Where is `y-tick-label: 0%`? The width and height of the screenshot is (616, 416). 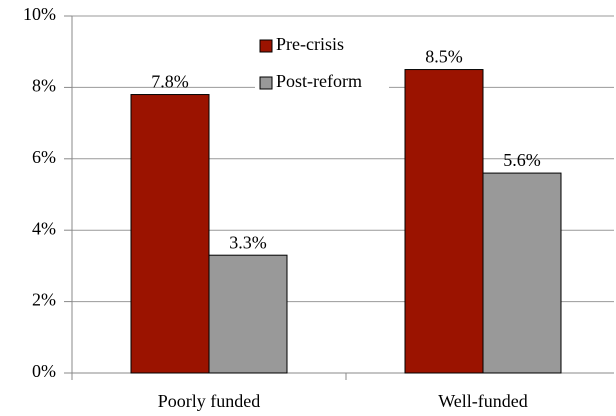
y-tick-label: 0% is located at coordinates (44, 371).